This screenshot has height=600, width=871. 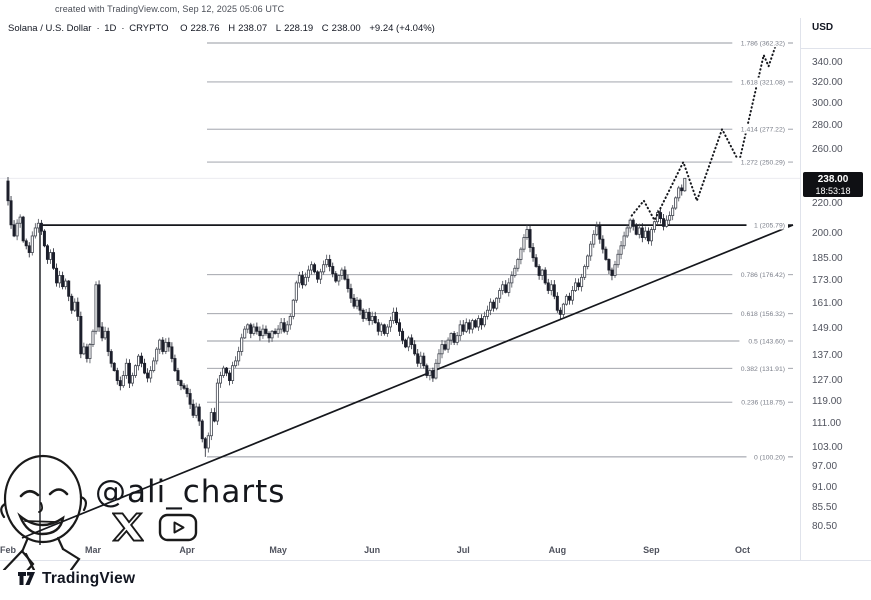 I want to click on high-value: 238.07, so click(x=253, y=28).